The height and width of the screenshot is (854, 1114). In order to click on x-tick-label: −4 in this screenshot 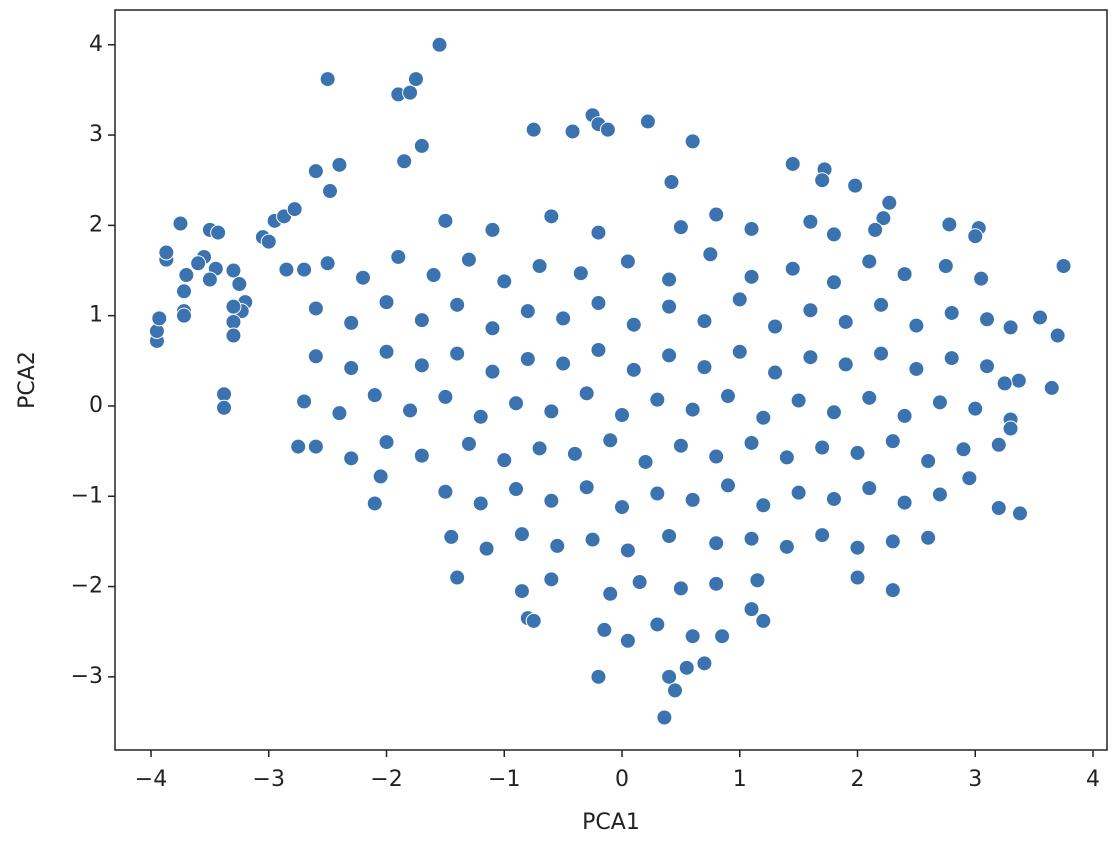, I will do `click(151, 779)`.